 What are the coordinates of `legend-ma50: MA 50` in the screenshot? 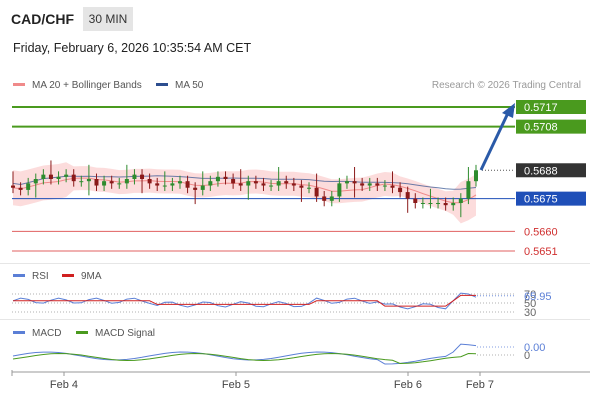 It's located at (179, 85).